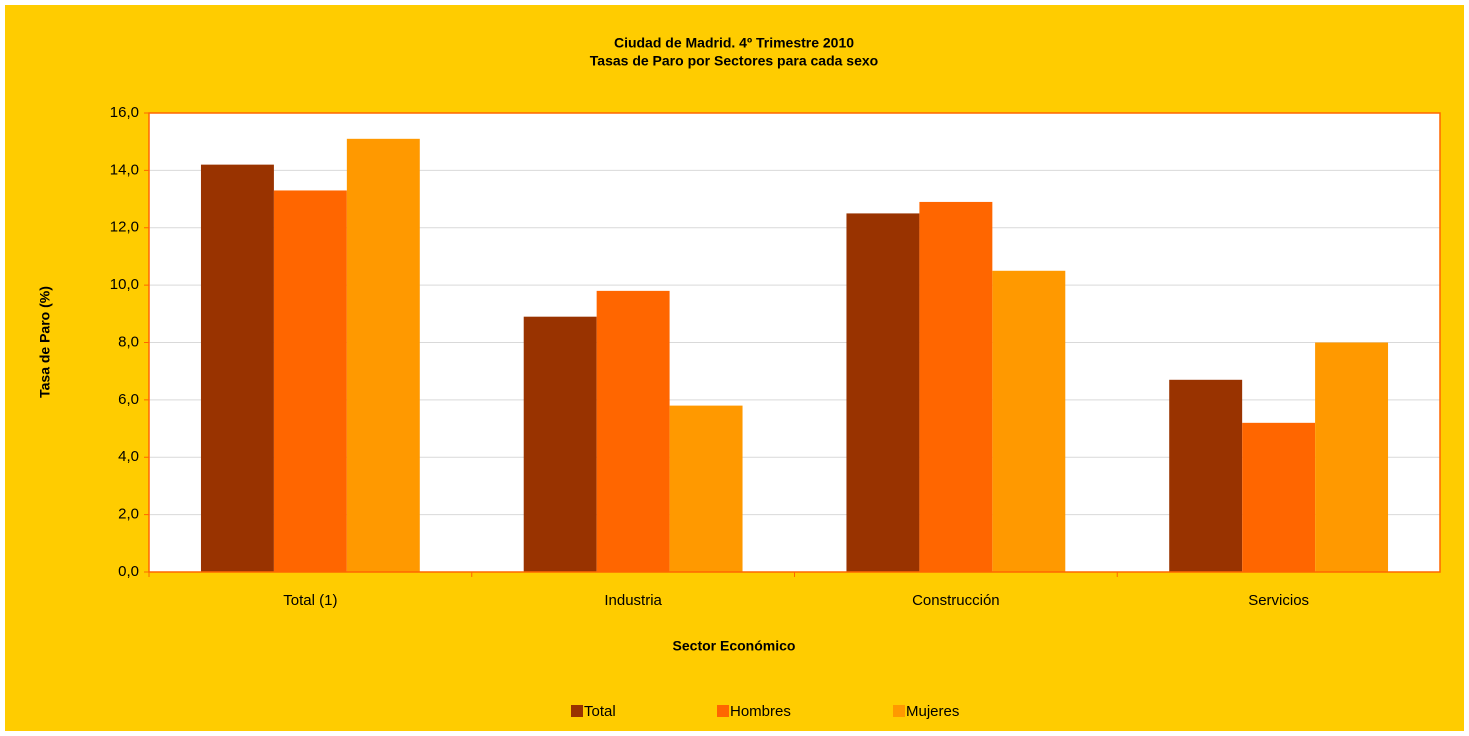  What do you see at coordinates (956, 600) in the screenshot?
I see `x-tick-label: Construcción` at bounding box center [956, 600].